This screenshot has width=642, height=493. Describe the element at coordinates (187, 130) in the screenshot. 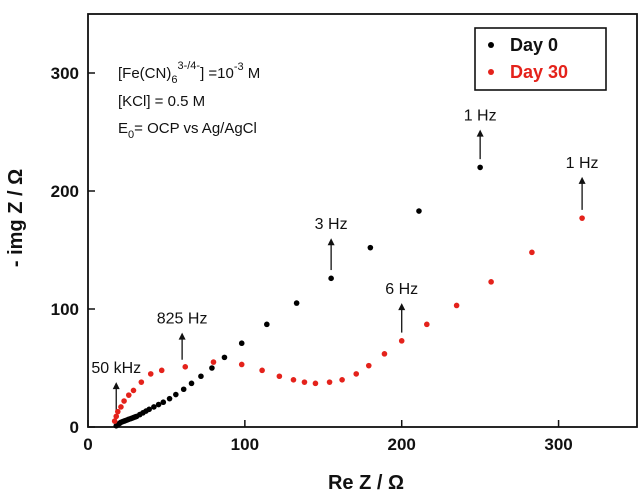

I see `condition-potential: E0= OCP vs Ag/AgCl` at that location.